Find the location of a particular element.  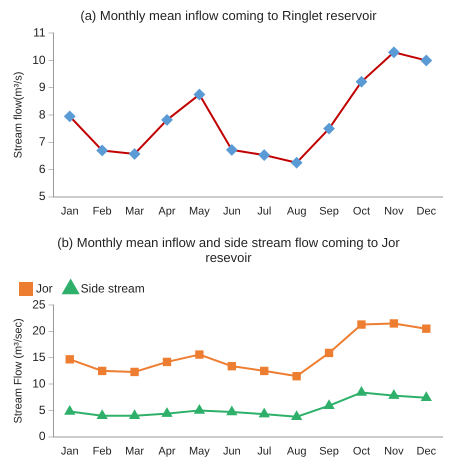

y-tick-label: 15 is located at coordinates (39, 357).